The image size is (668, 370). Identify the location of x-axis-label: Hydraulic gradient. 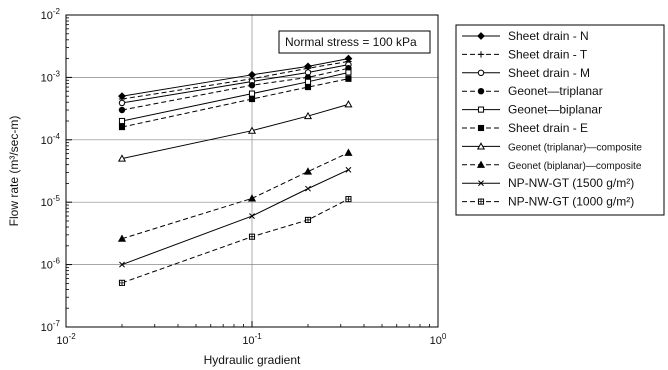
(252, 360).